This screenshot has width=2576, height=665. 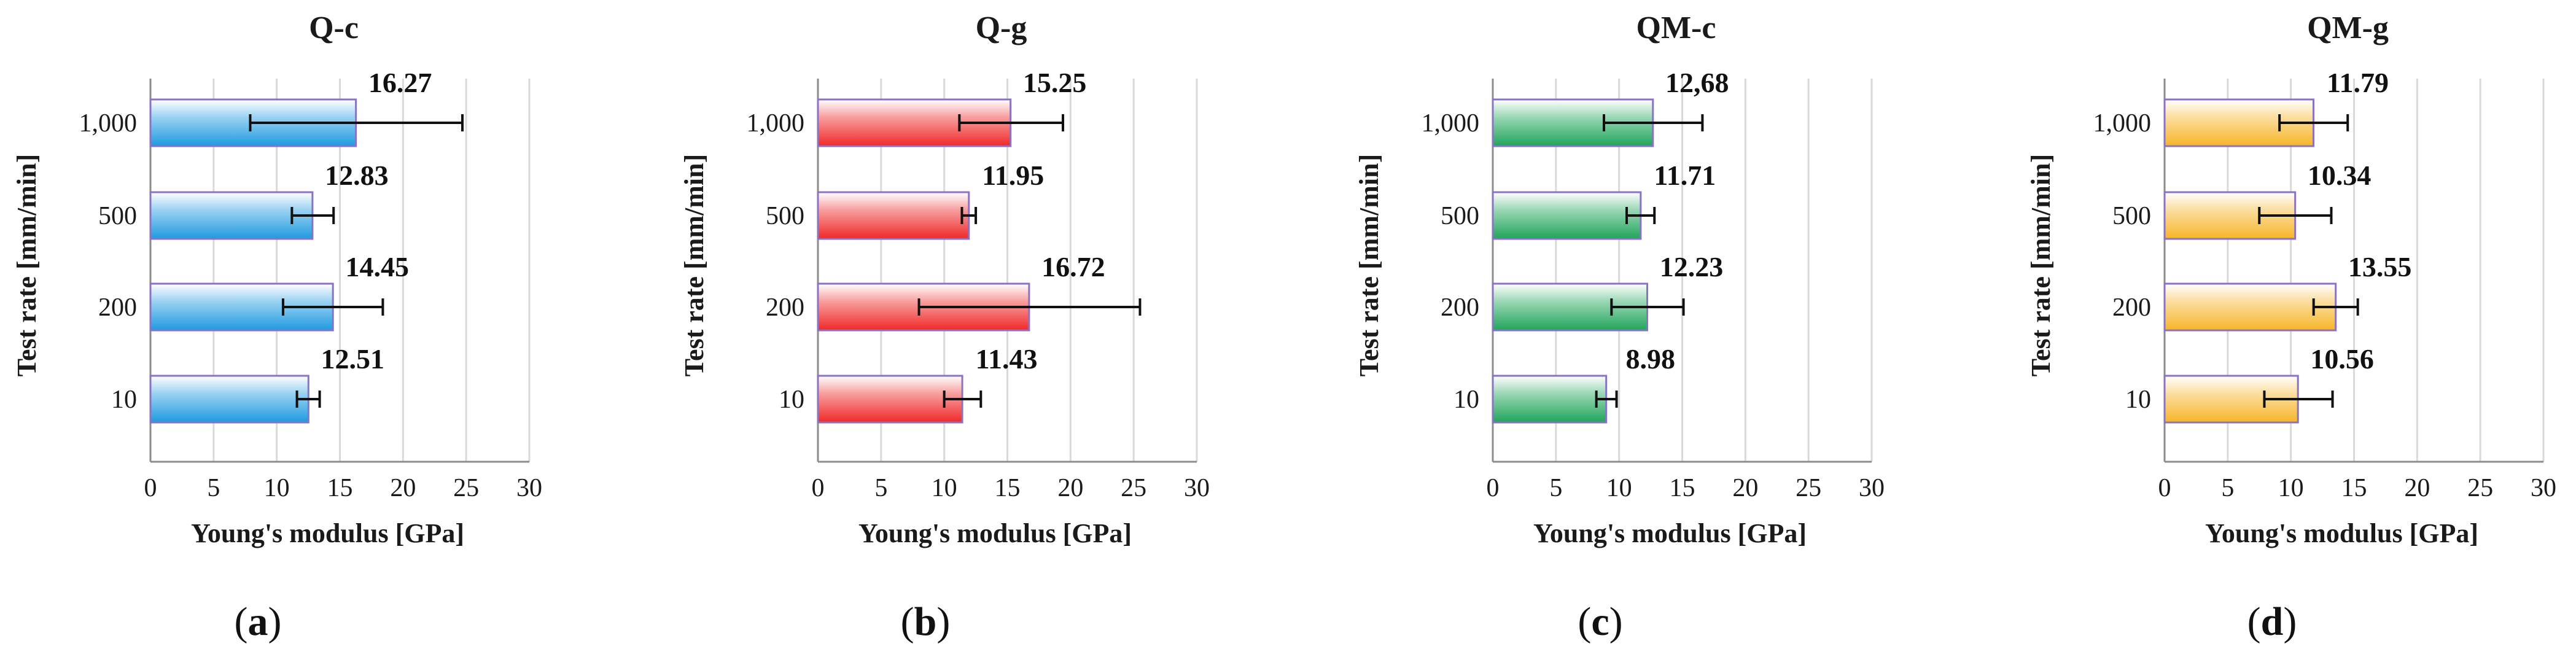 I want to click on data-label: 11.79, so click(x=2358, y=82).